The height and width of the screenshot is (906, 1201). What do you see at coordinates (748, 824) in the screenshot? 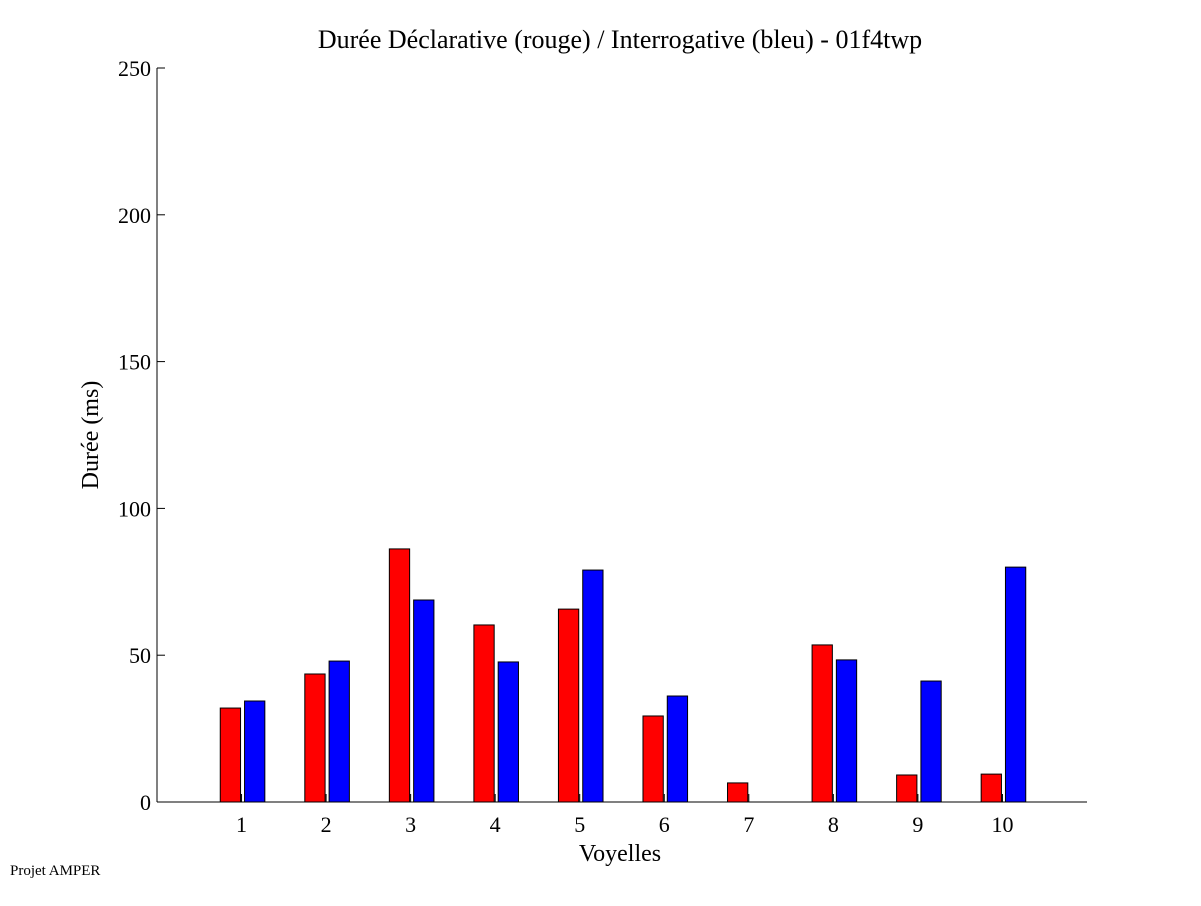
I see `x-tick-label: 7` at bounding box center [748, 824].